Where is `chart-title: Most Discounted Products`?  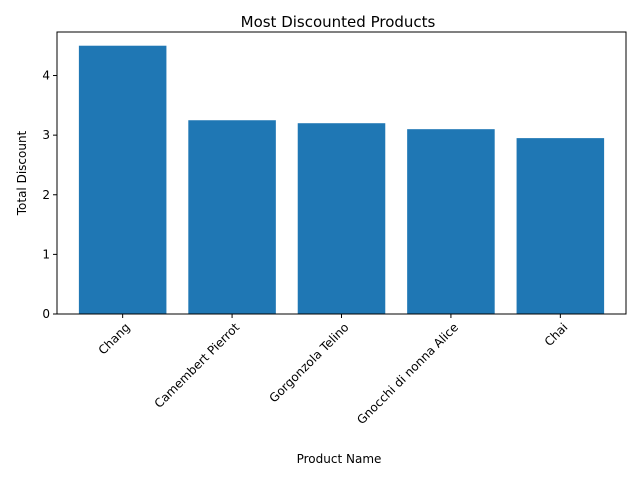
chart-title: Most Discounted Products is located at coordinates (338, 22).